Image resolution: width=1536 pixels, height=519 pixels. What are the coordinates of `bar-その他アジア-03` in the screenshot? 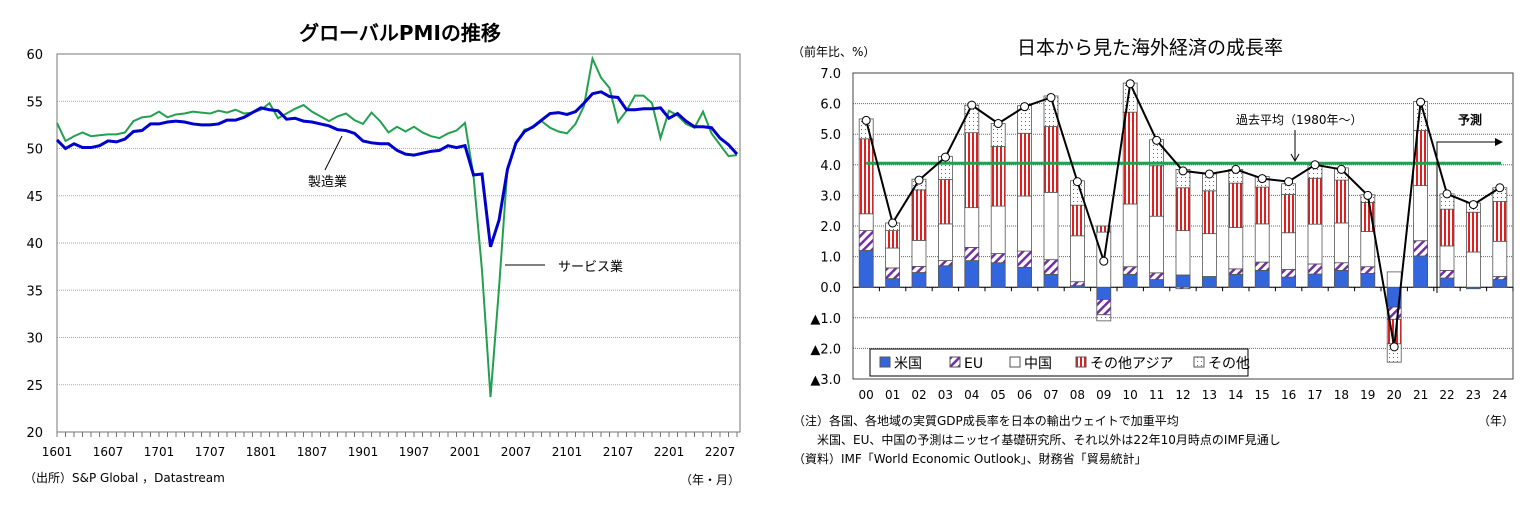 It's located at (945, 202).